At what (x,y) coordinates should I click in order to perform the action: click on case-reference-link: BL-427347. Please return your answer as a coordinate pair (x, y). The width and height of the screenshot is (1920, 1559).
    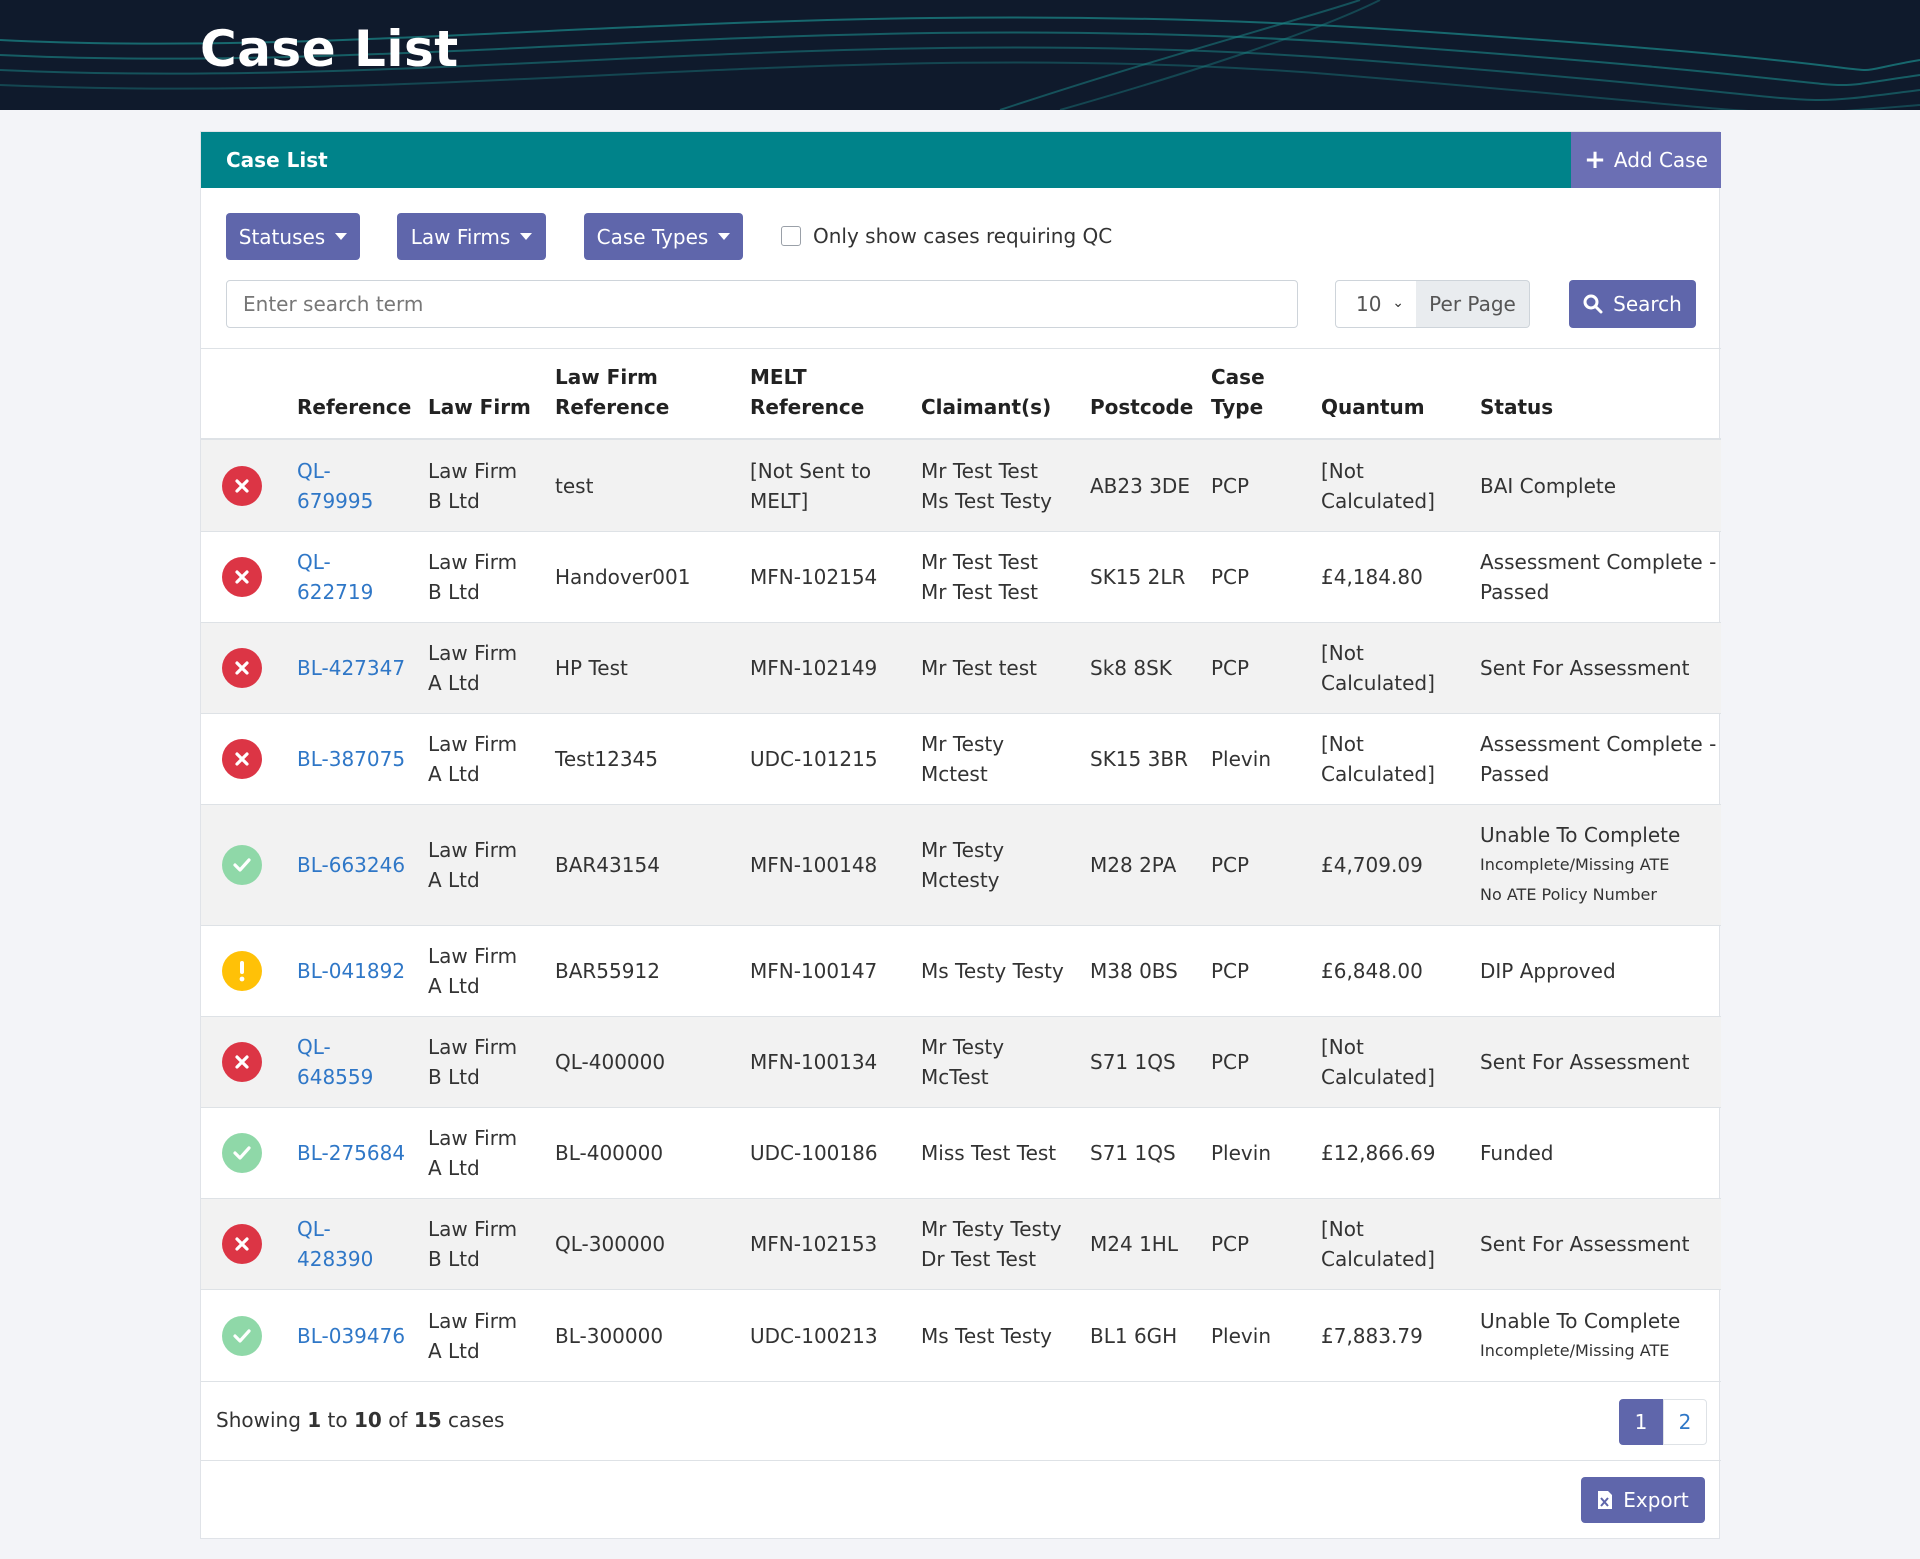
    Looking at the image, I should click on (351, 668).